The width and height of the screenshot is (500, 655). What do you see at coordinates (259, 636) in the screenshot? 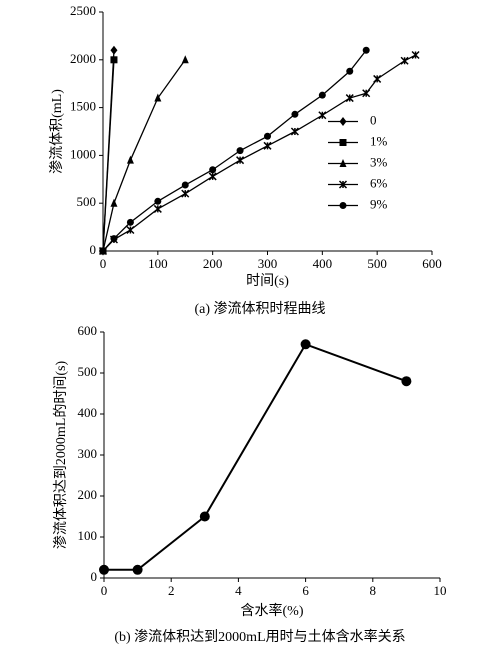
I see `caption: (b) 渗流体积达到2000mL用时与土体含水率关系` at bounding box center [259, 636].